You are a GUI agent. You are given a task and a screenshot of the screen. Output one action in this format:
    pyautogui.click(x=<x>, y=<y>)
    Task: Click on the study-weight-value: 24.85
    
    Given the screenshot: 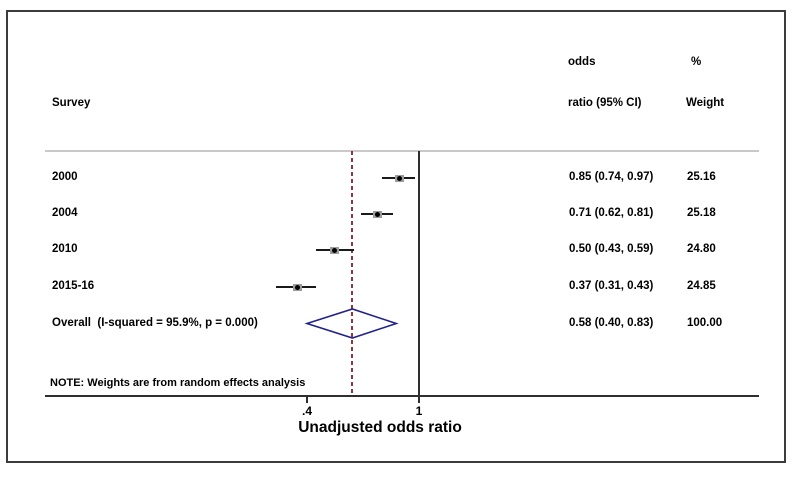 What is the action you would take?
    pyautogui.click(x=701, y=286)
    